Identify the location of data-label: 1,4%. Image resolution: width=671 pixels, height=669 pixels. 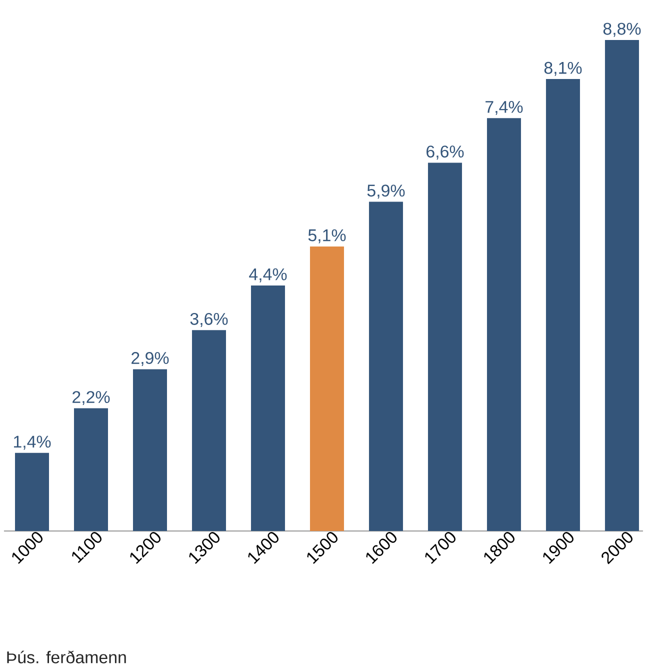
(32, 443).